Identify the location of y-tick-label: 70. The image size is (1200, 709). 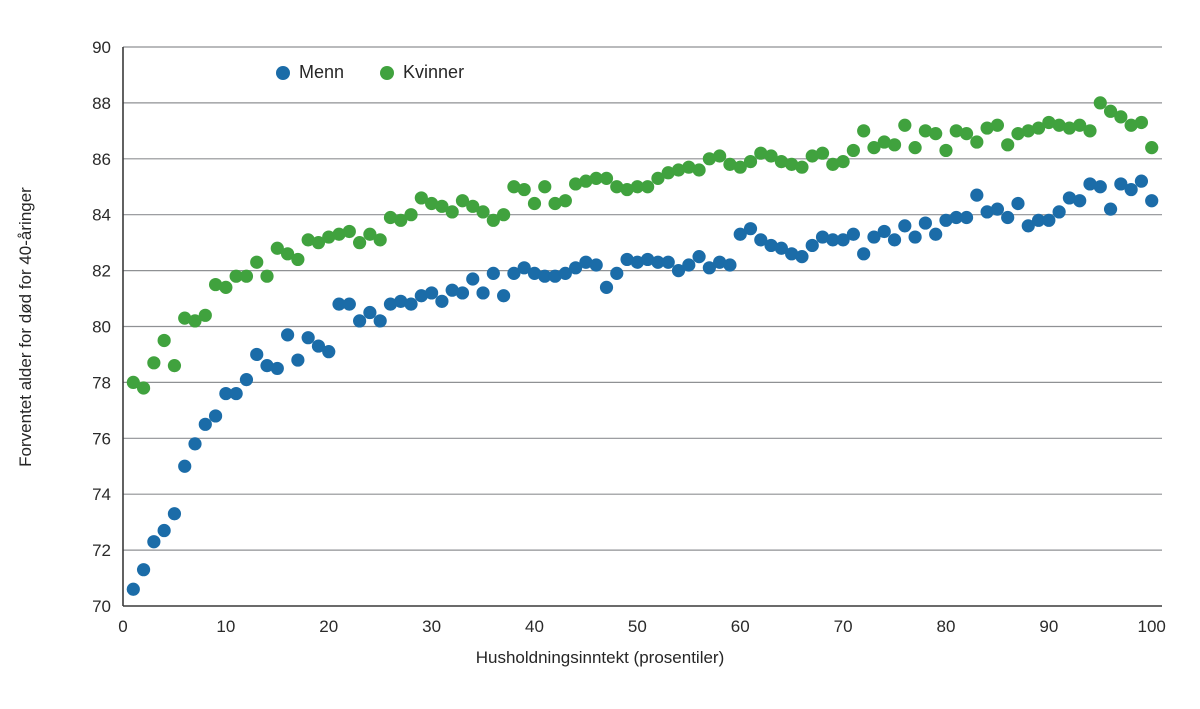
(101, 606).